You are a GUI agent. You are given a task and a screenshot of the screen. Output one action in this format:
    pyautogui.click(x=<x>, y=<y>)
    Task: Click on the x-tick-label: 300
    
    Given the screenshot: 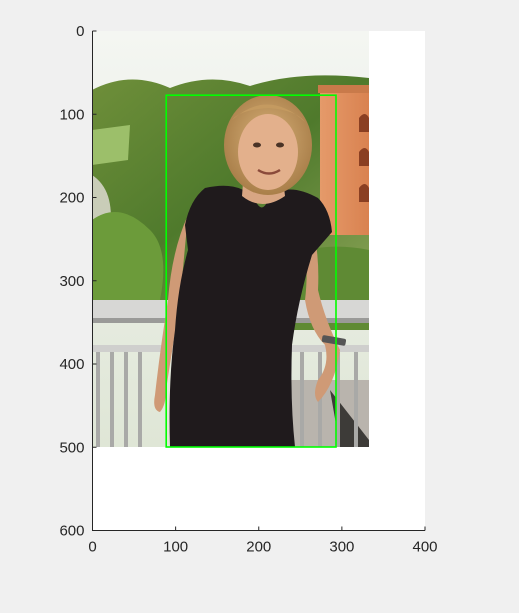 What is the action you would take?
    pyautogui.click(x=341, y=547)
    